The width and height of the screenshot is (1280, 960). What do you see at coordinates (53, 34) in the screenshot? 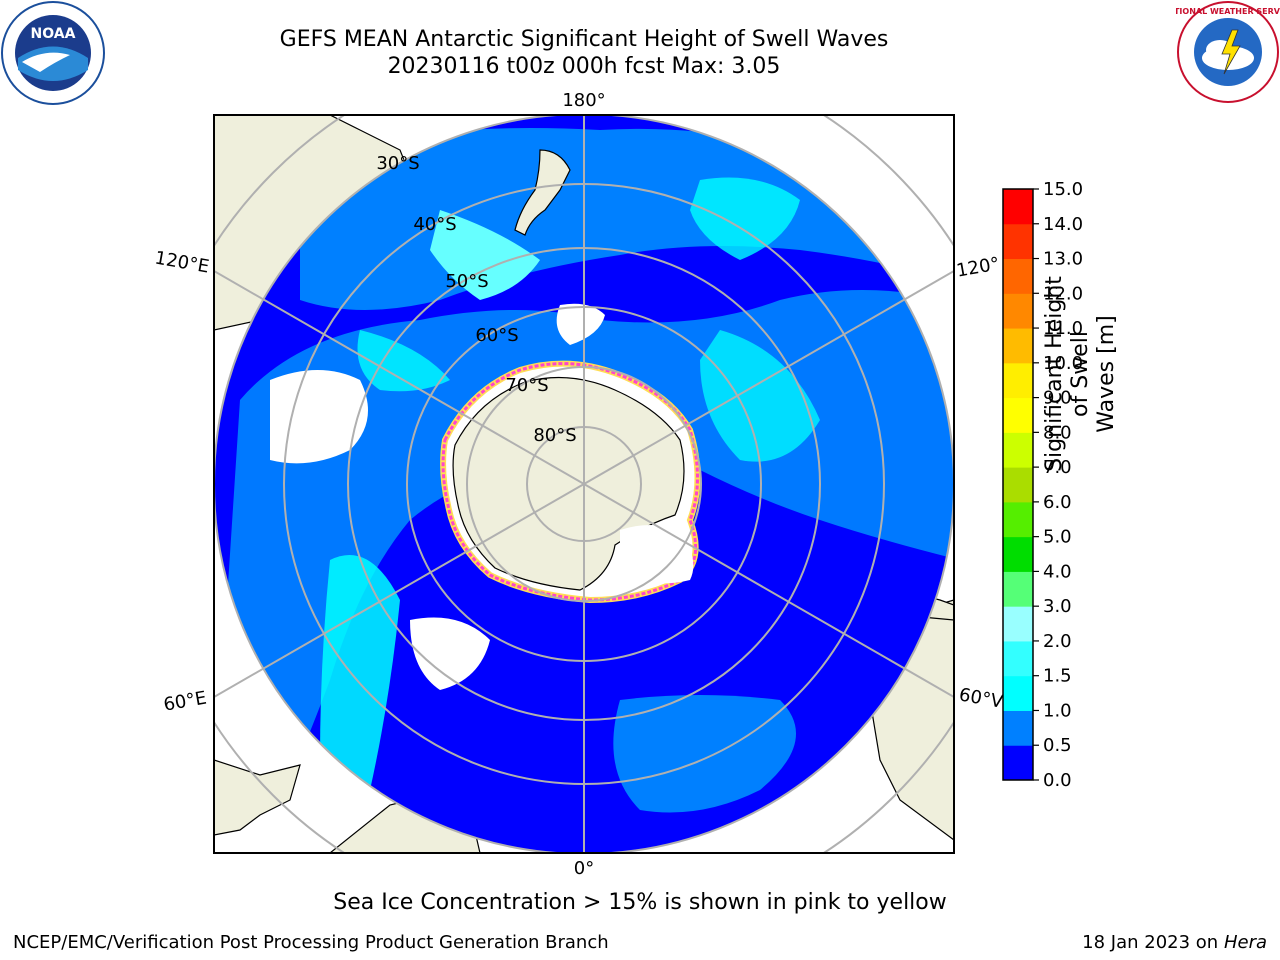
I see `noaa-logo-text: NOAA` at bounding box center [53, 34].